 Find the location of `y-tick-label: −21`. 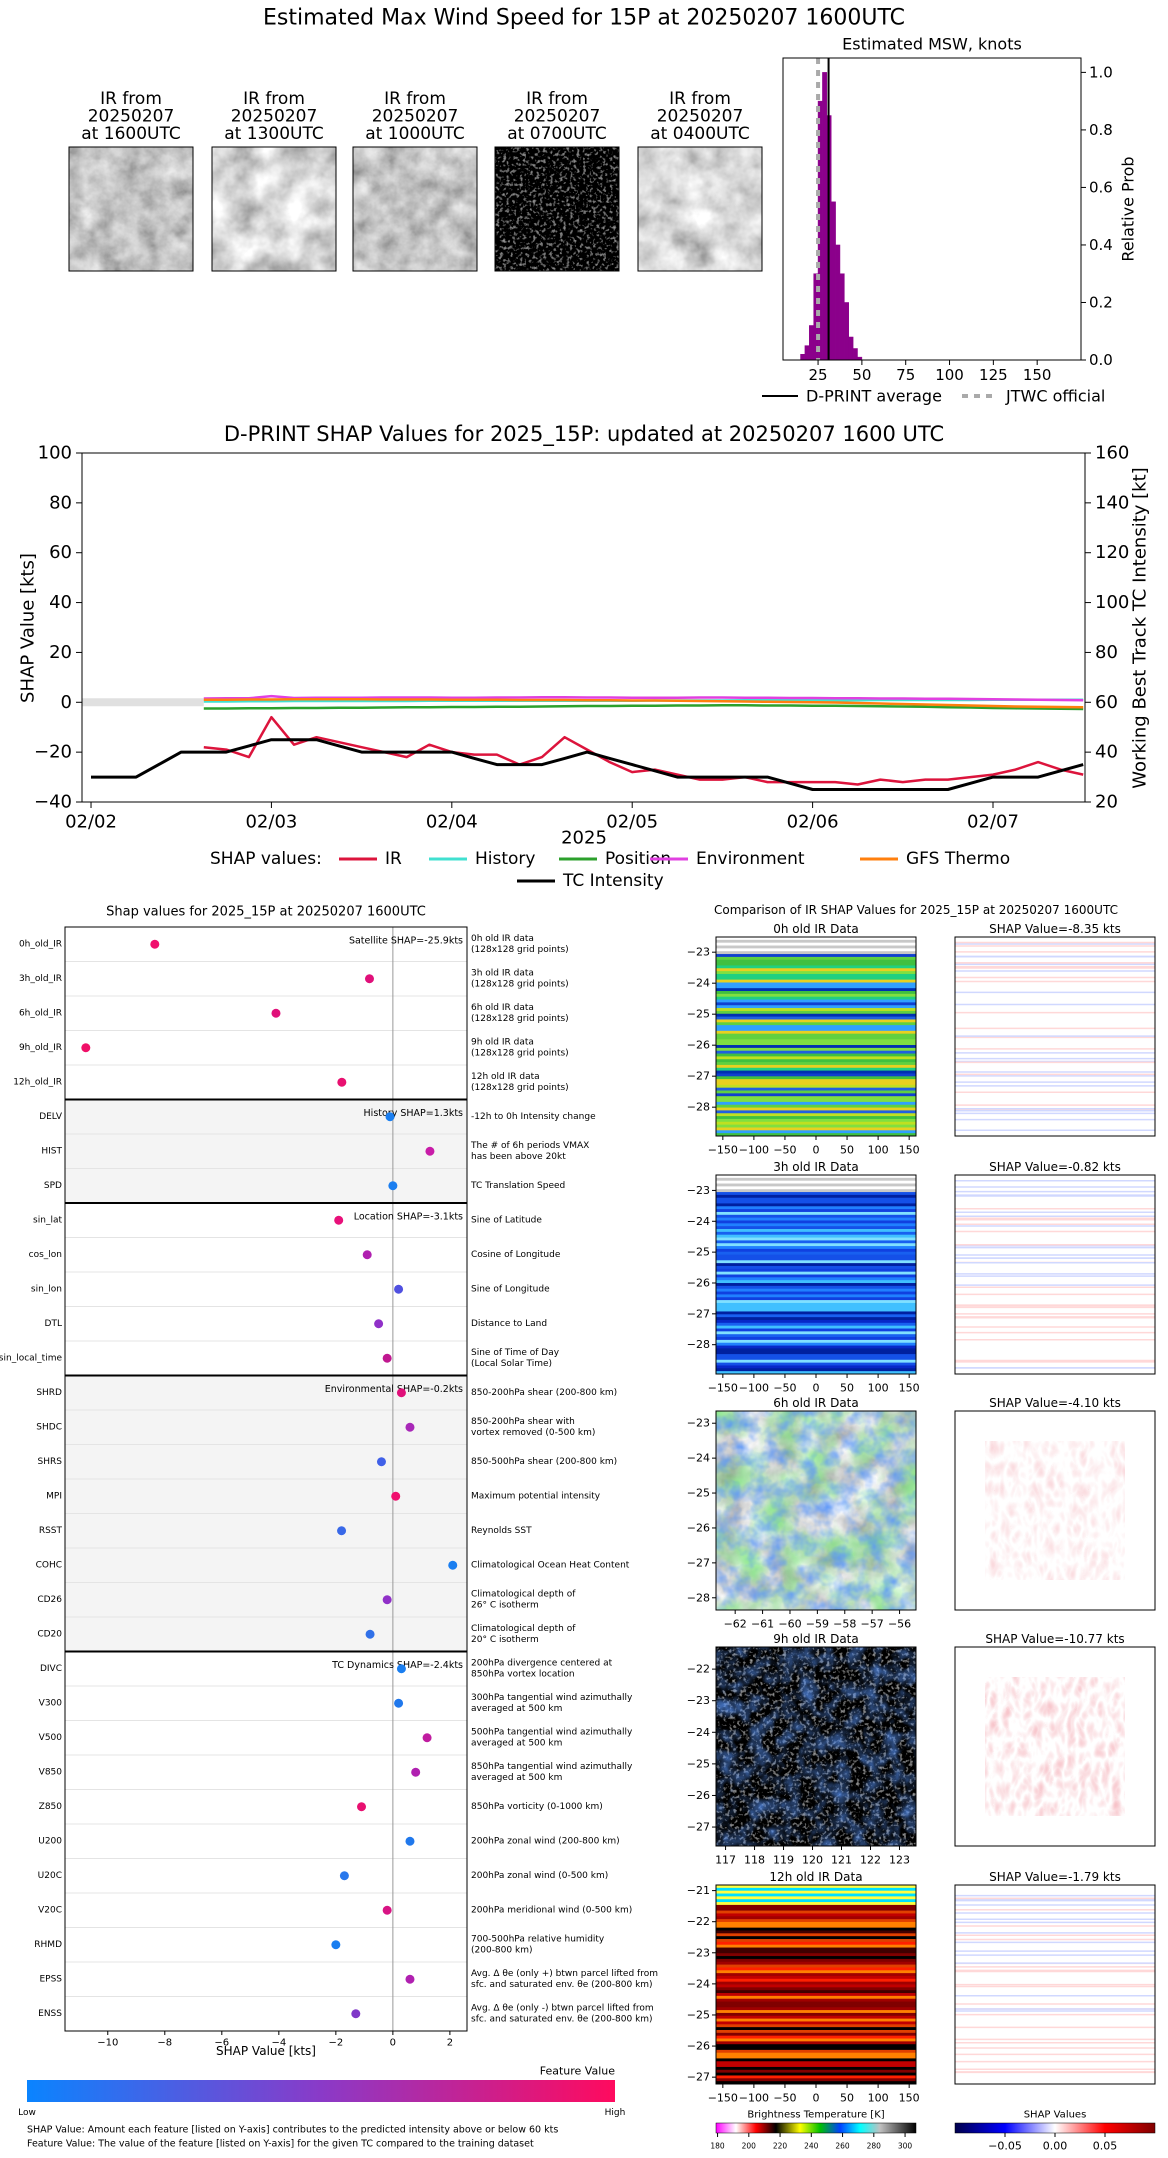

y-tick-label: −21 is located at coordinates (698, 1890).